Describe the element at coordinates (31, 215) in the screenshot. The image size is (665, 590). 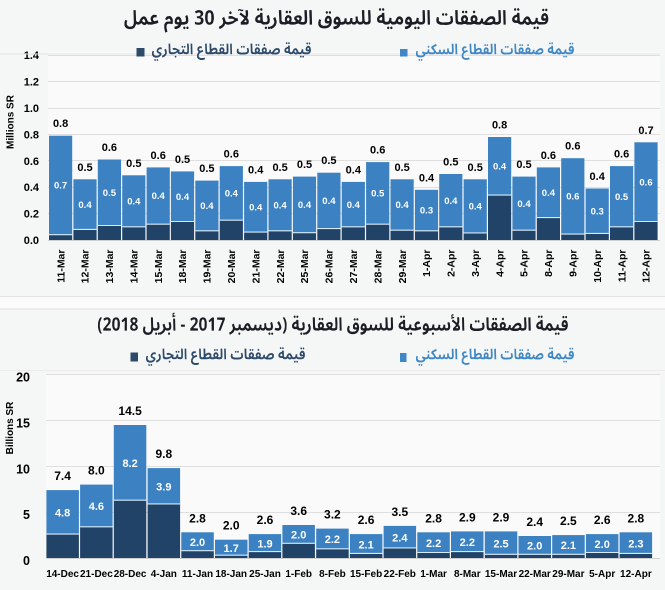
I see `svg-text: 0.2` at that location.